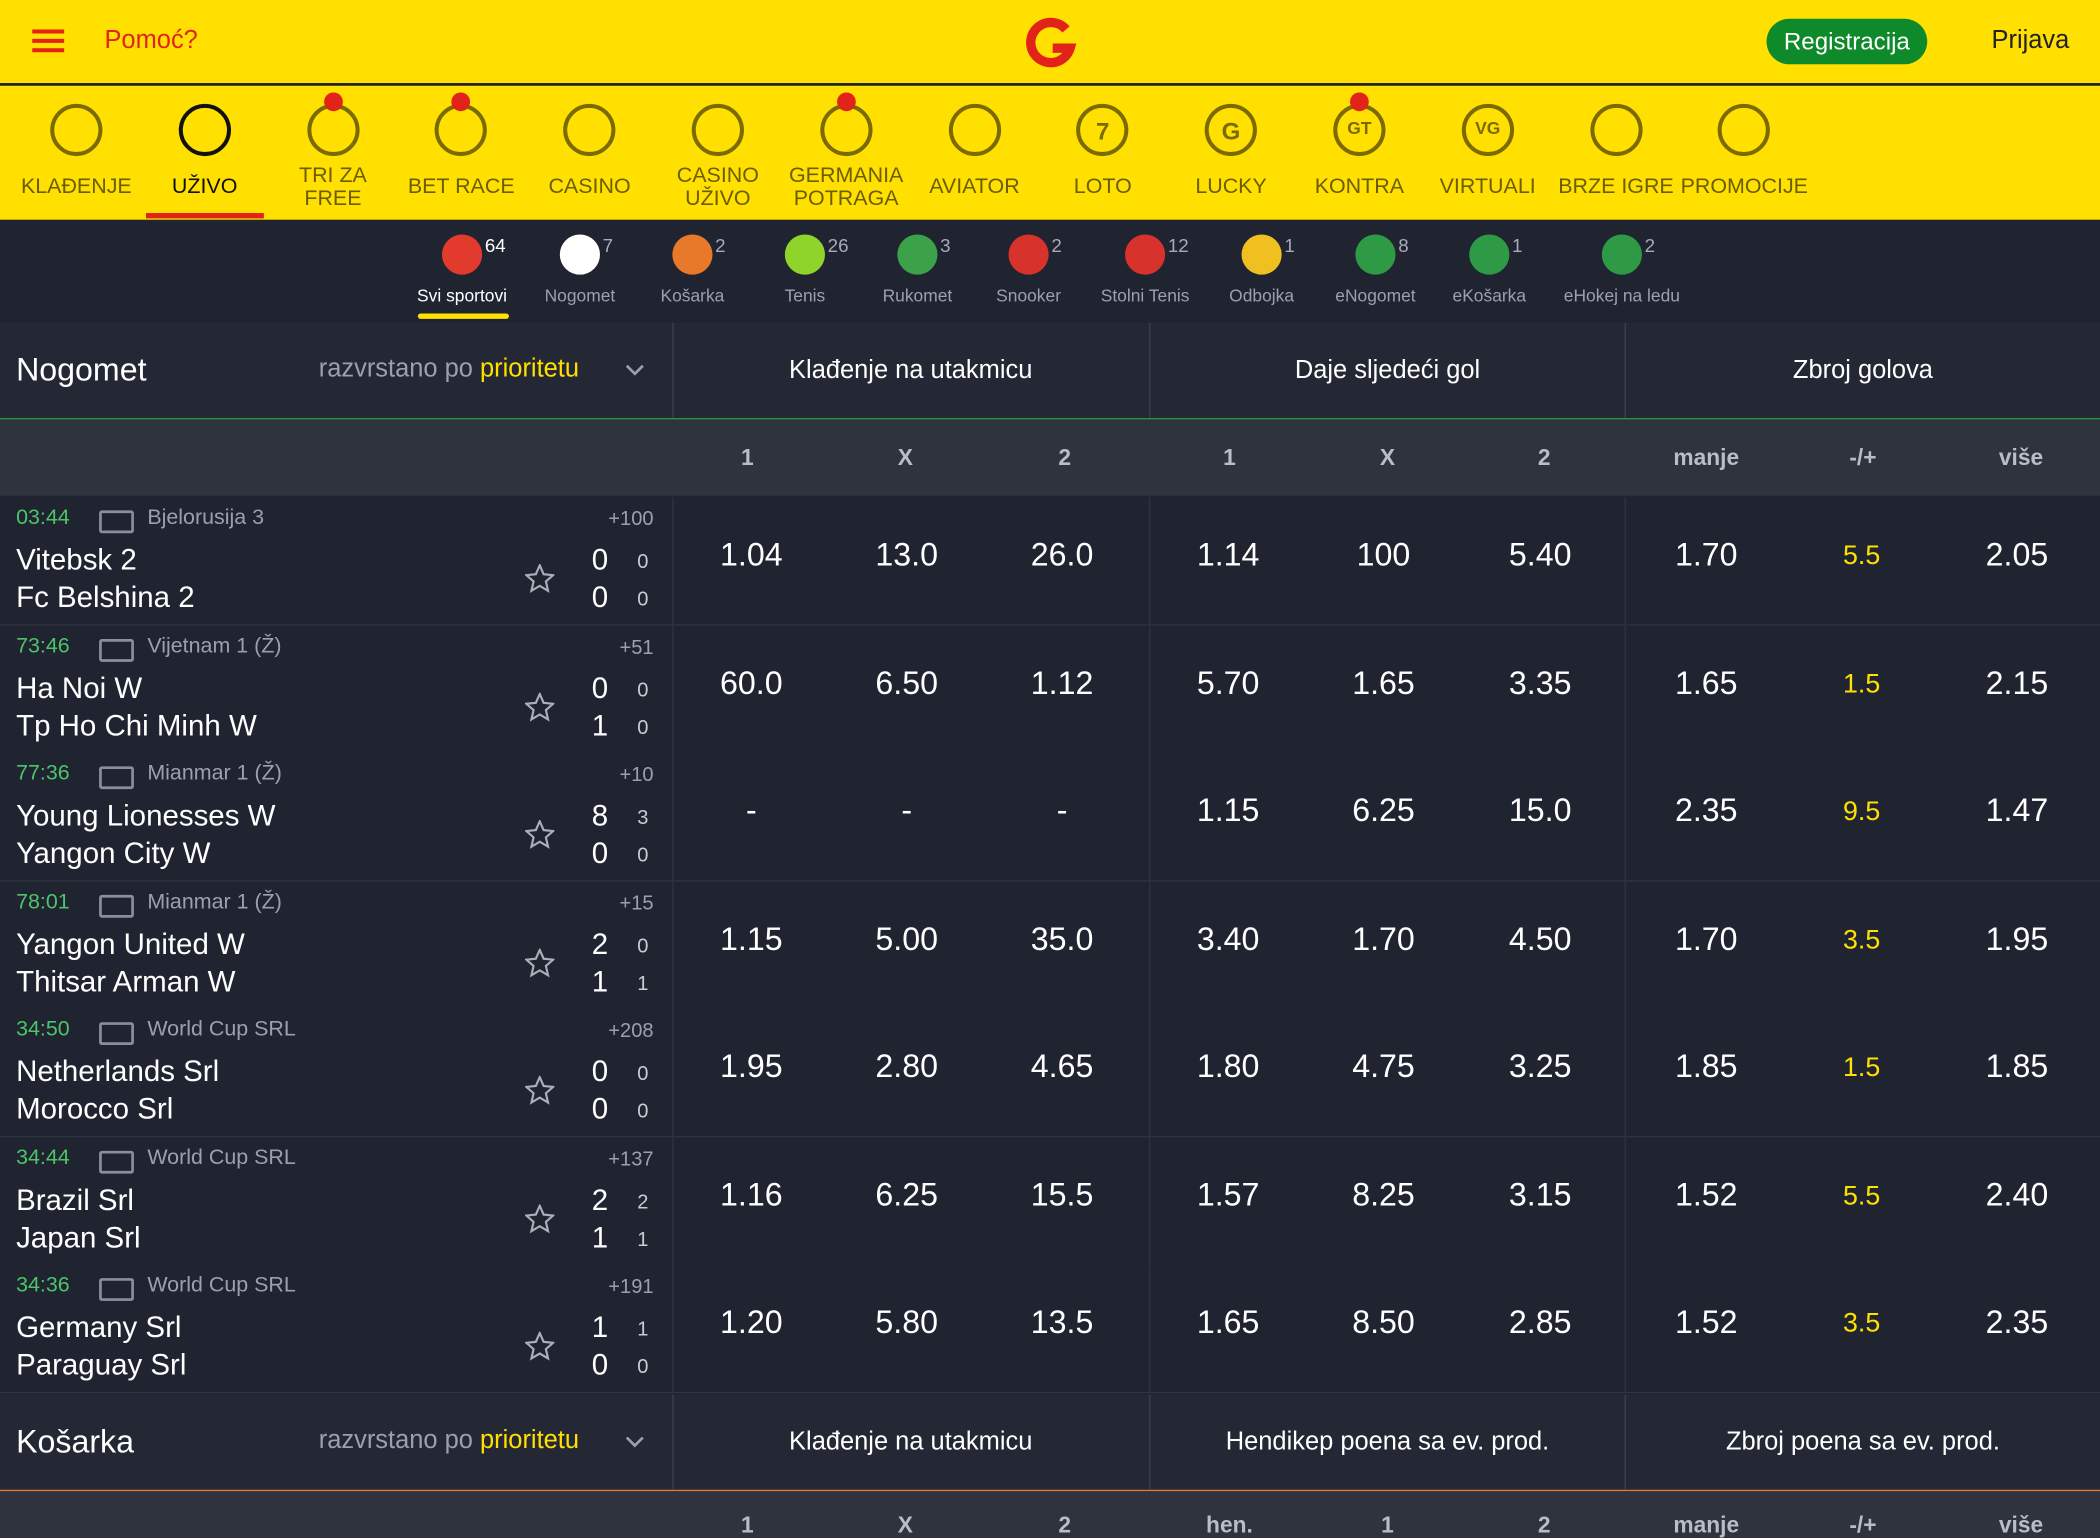  What do you see at coordinates (204, 153) in the screenshot?
I see `nav-item: UŽIVO` at bounding box center [204, 153].